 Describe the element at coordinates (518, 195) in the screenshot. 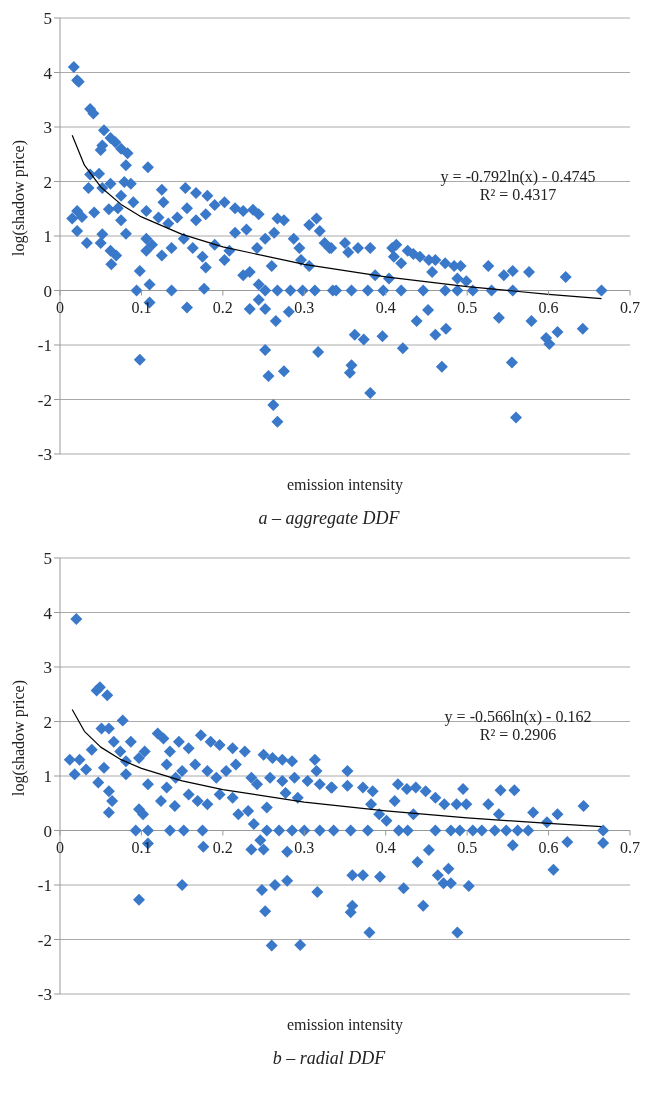

I see `annotation: R² = 0.4317` at that location.